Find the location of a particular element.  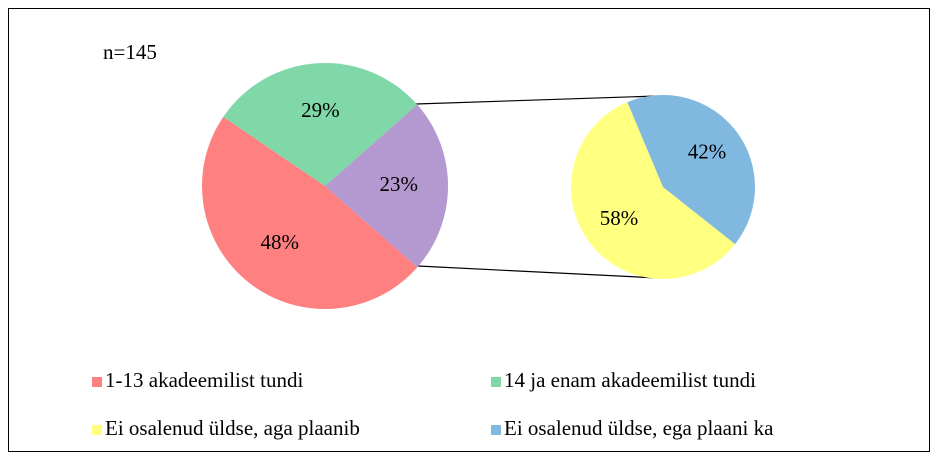

data-label: 58% is located at coordinates (619, 218).